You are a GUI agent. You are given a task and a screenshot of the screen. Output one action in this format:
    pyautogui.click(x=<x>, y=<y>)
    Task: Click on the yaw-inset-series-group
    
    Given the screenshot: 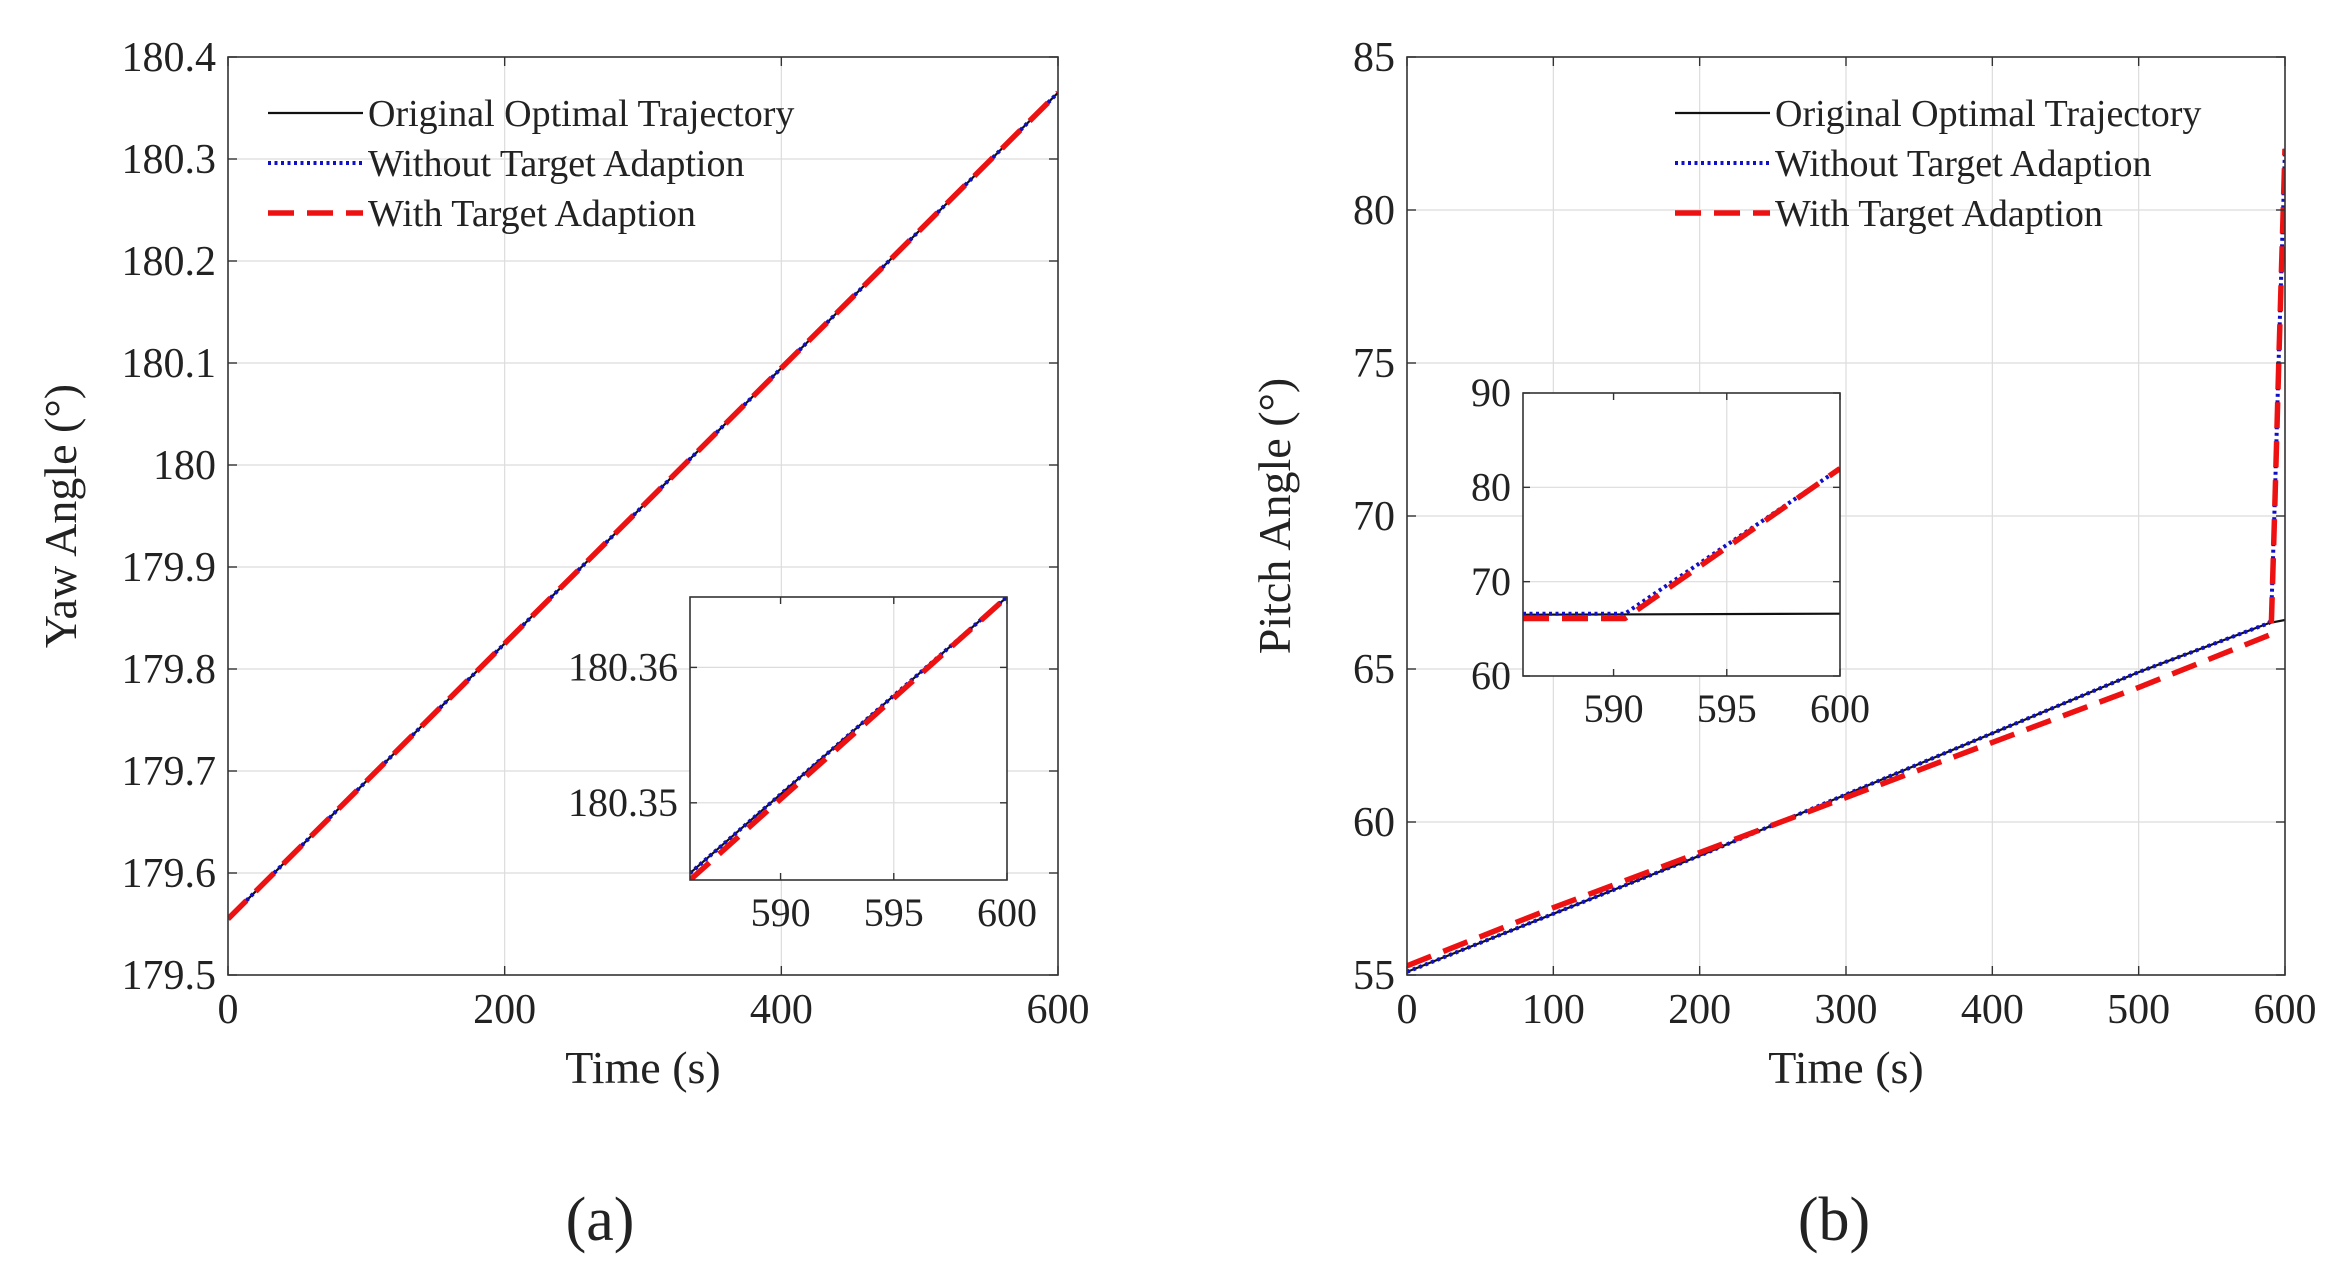 What is the action you would take?
    pyautogui.click(x=848, y=738)
    